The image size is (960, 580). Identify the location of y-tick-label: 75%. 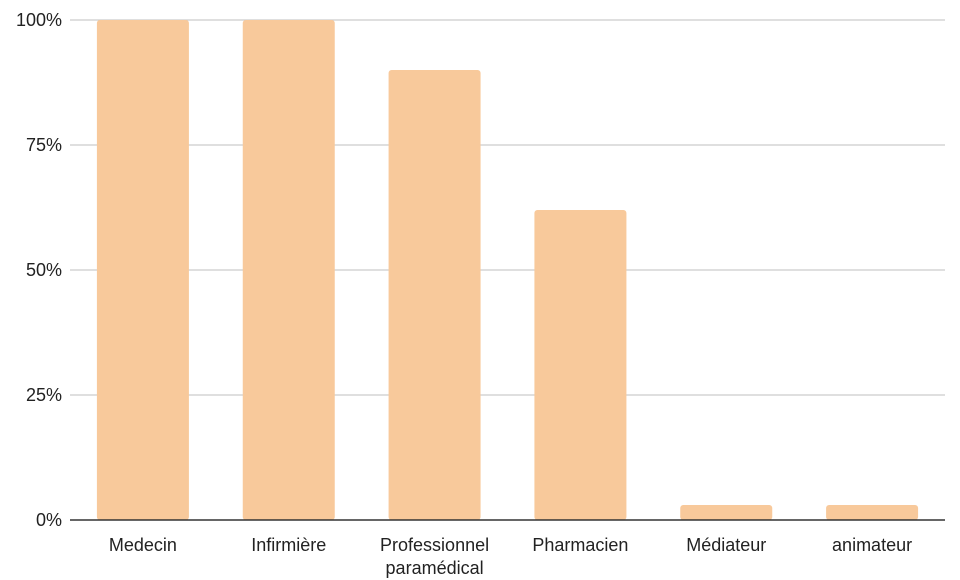
(44, 145).